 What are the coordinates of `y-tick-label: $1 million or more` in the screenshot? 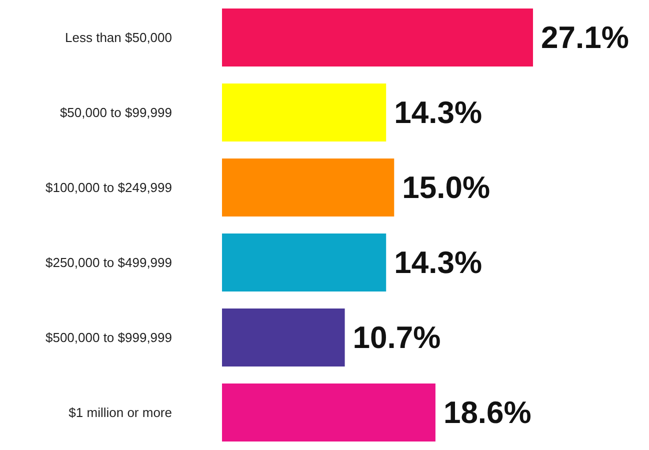 It's located at (120, 412).